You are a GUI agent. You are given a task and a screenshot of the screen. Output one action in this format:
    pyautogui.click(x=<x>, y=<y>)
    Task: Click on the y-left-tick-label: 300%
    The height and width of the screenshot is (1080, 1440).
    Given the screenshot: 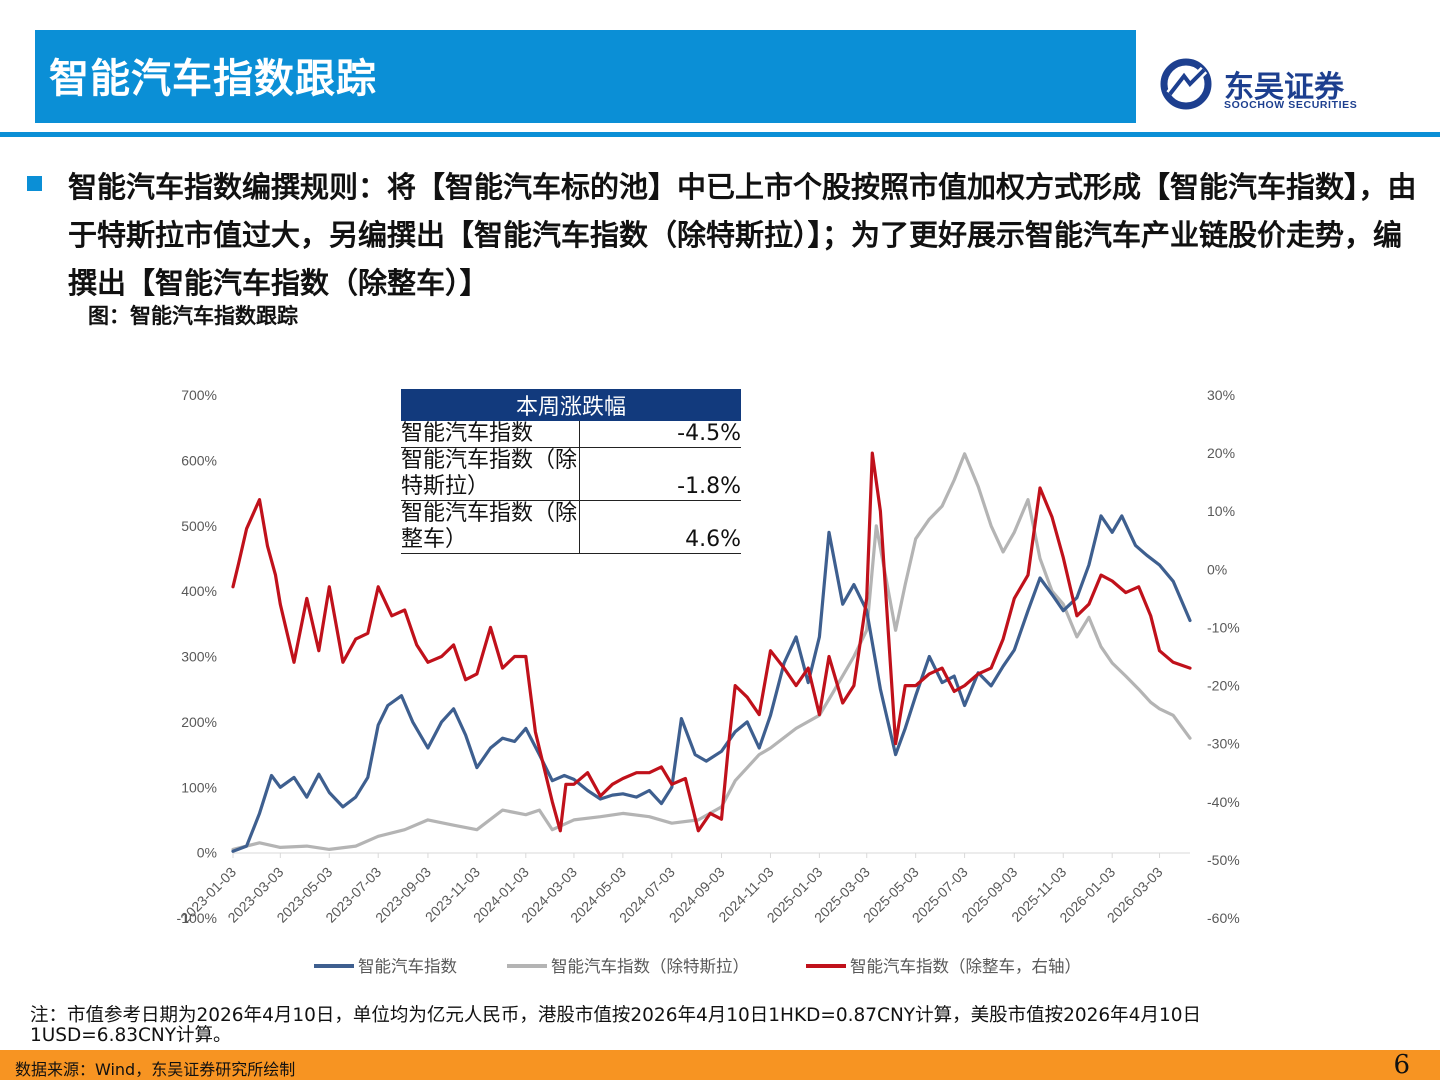 What is the action you would take?
    pyautogui.click(x=199, y=657)
    